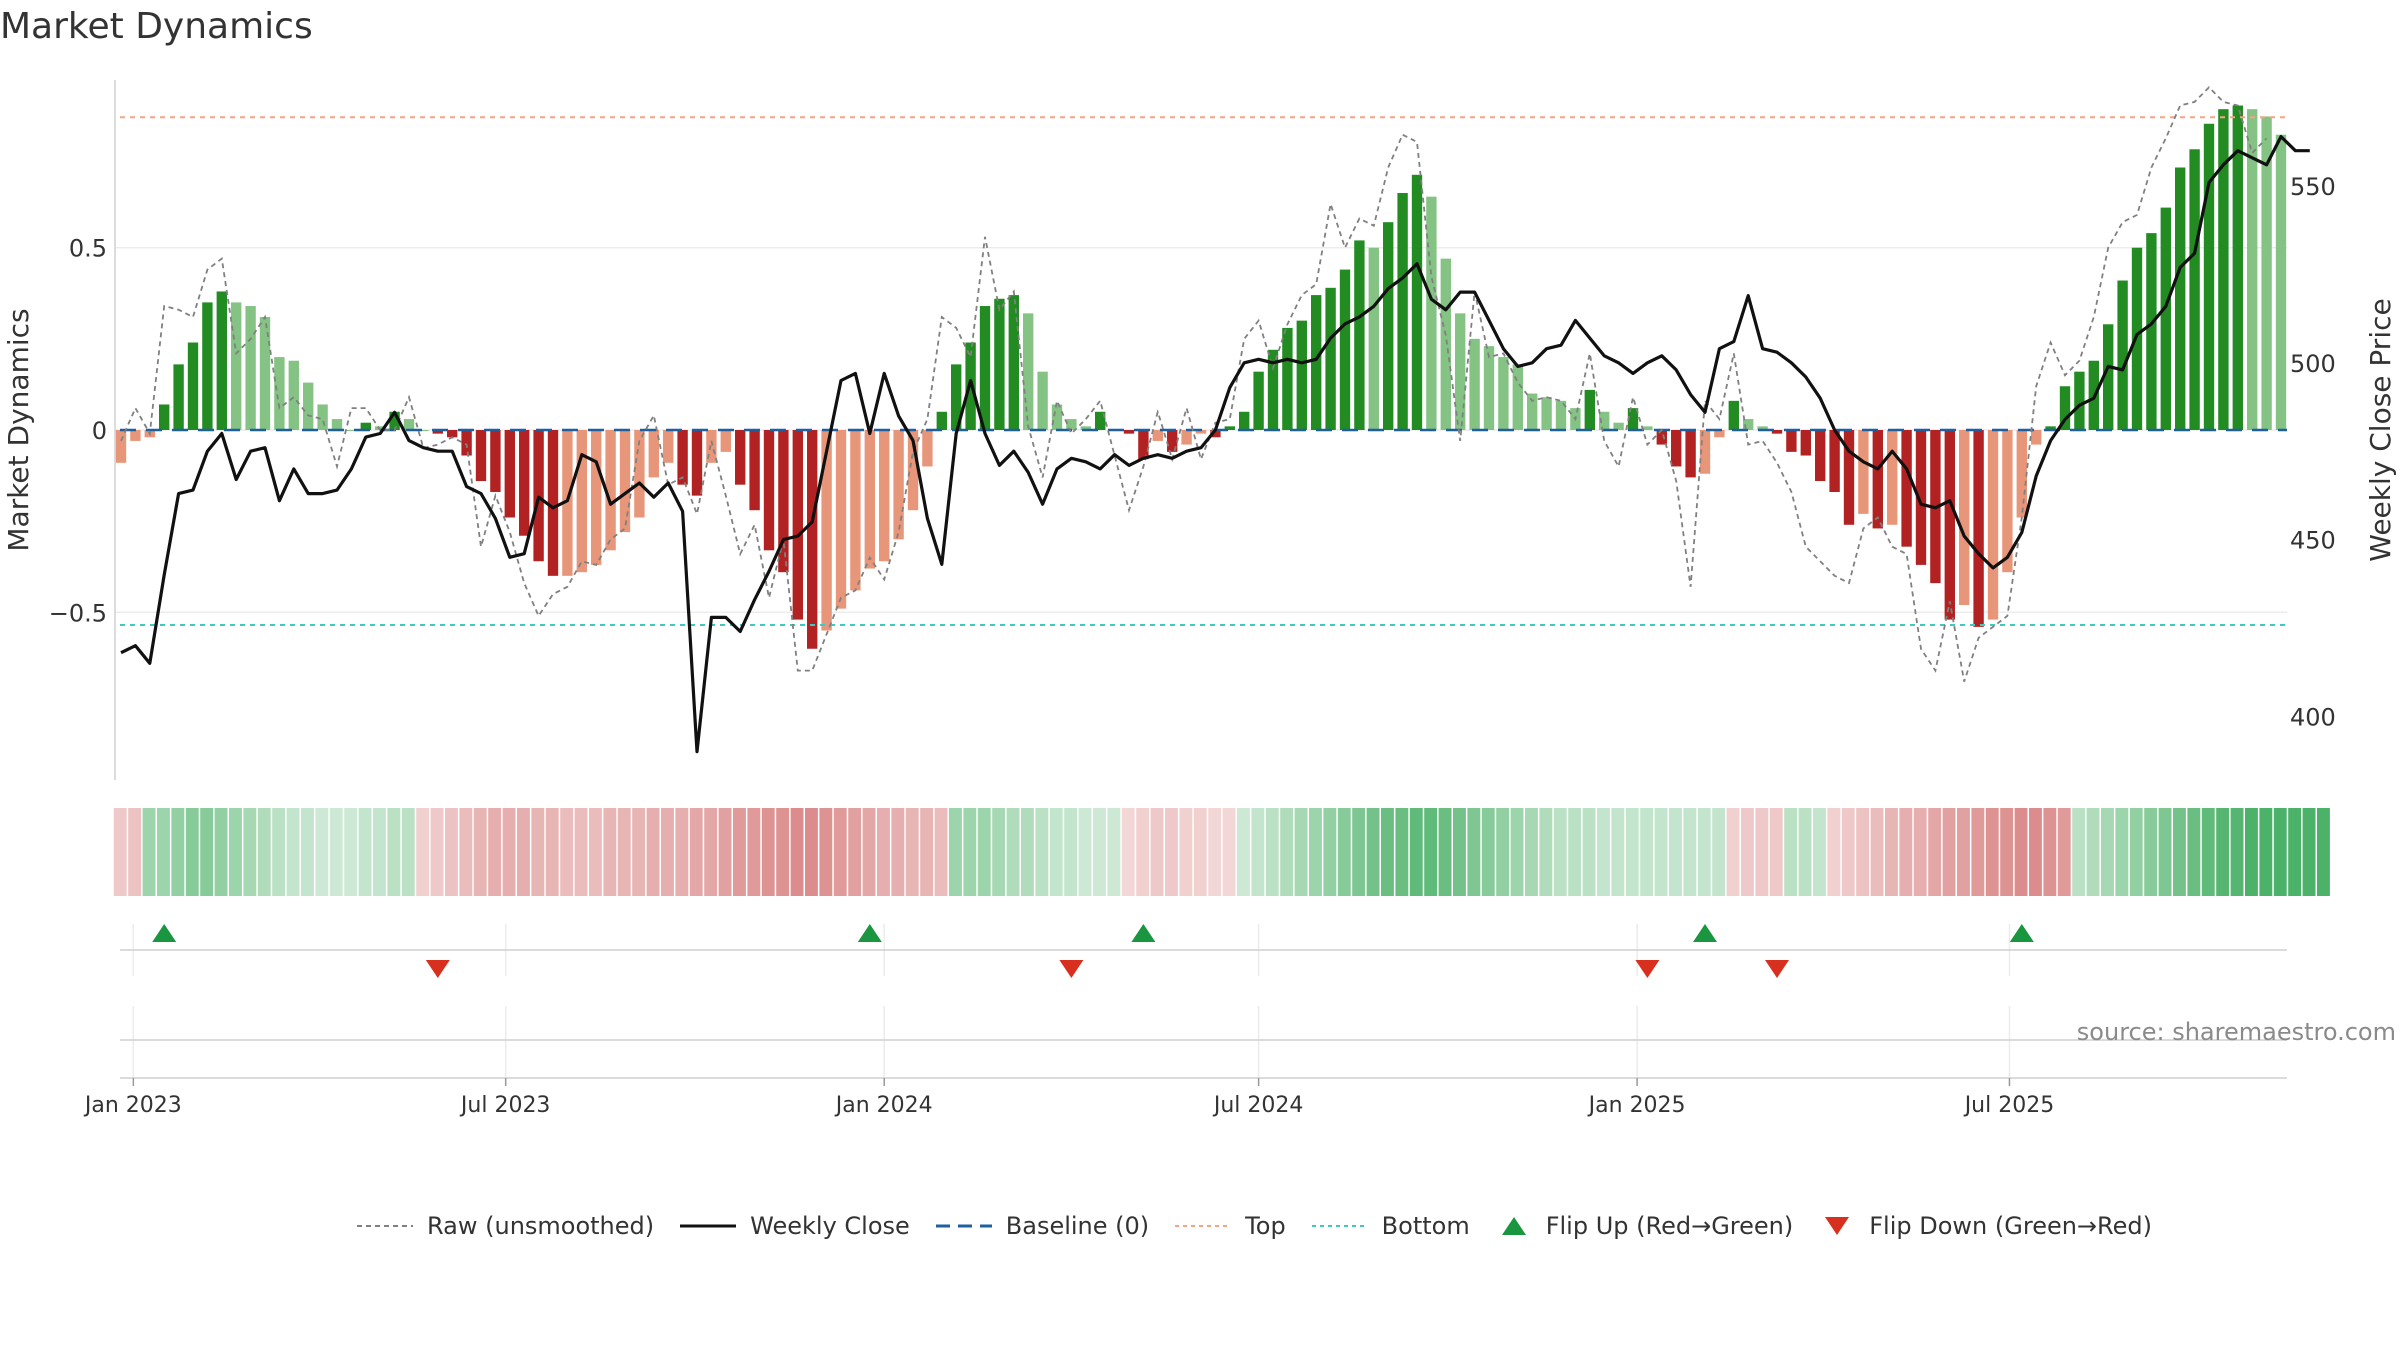 The image size is (2400, 1350). What do you see at coordinates (1643, 1226) in the screenshot?
I see `legend-flip-up: Flip Up (Red→Green)` at bounding box center [1643, 1226].